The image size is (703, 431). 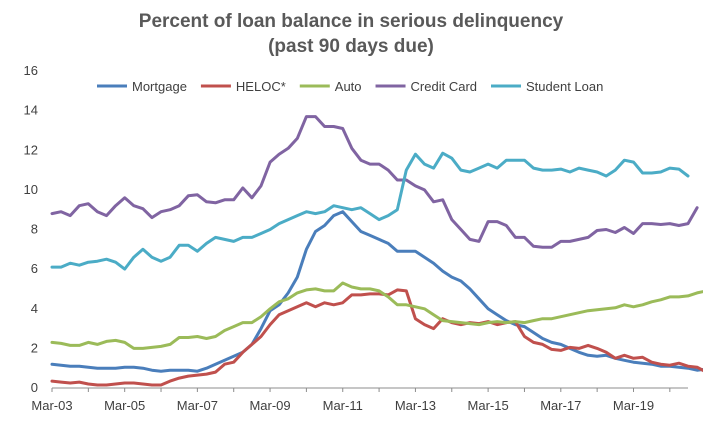 I want to click on x-tick-label: Mar-11, so click(x=343, y=405).